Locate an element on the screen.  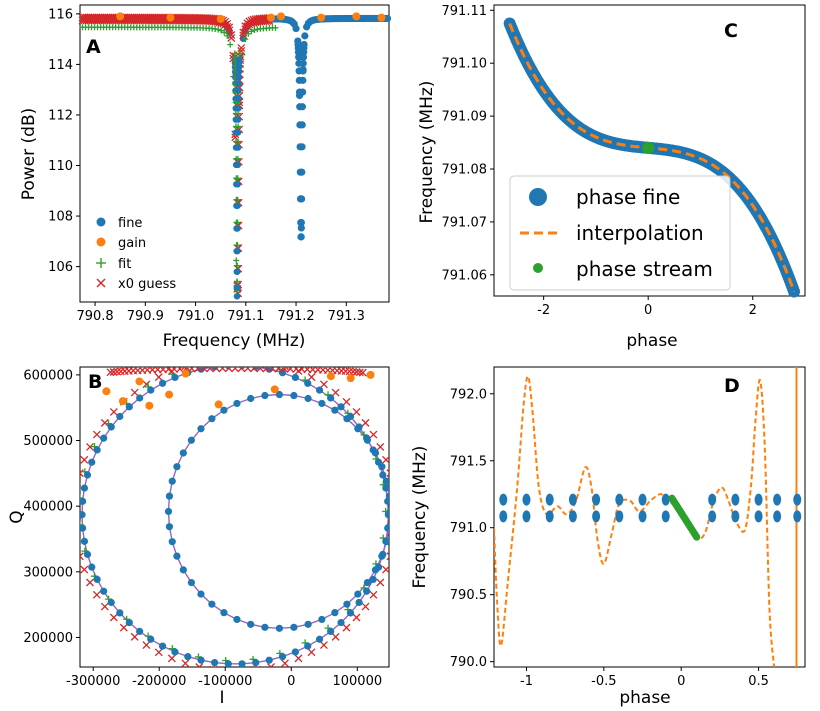
x-tick-label: 0 is located at coordinates (648, 310).